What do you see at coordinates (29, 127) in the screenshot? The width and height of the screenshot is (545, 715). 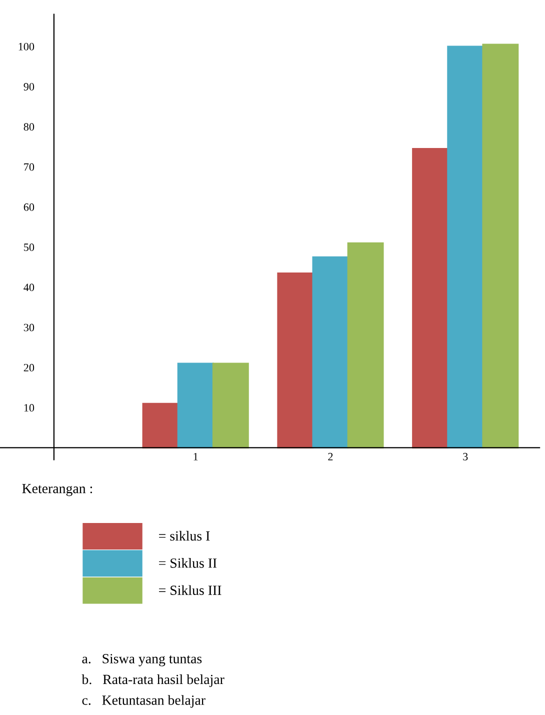 I see `y-tick-label: 80` at bounding box center [29, 127].